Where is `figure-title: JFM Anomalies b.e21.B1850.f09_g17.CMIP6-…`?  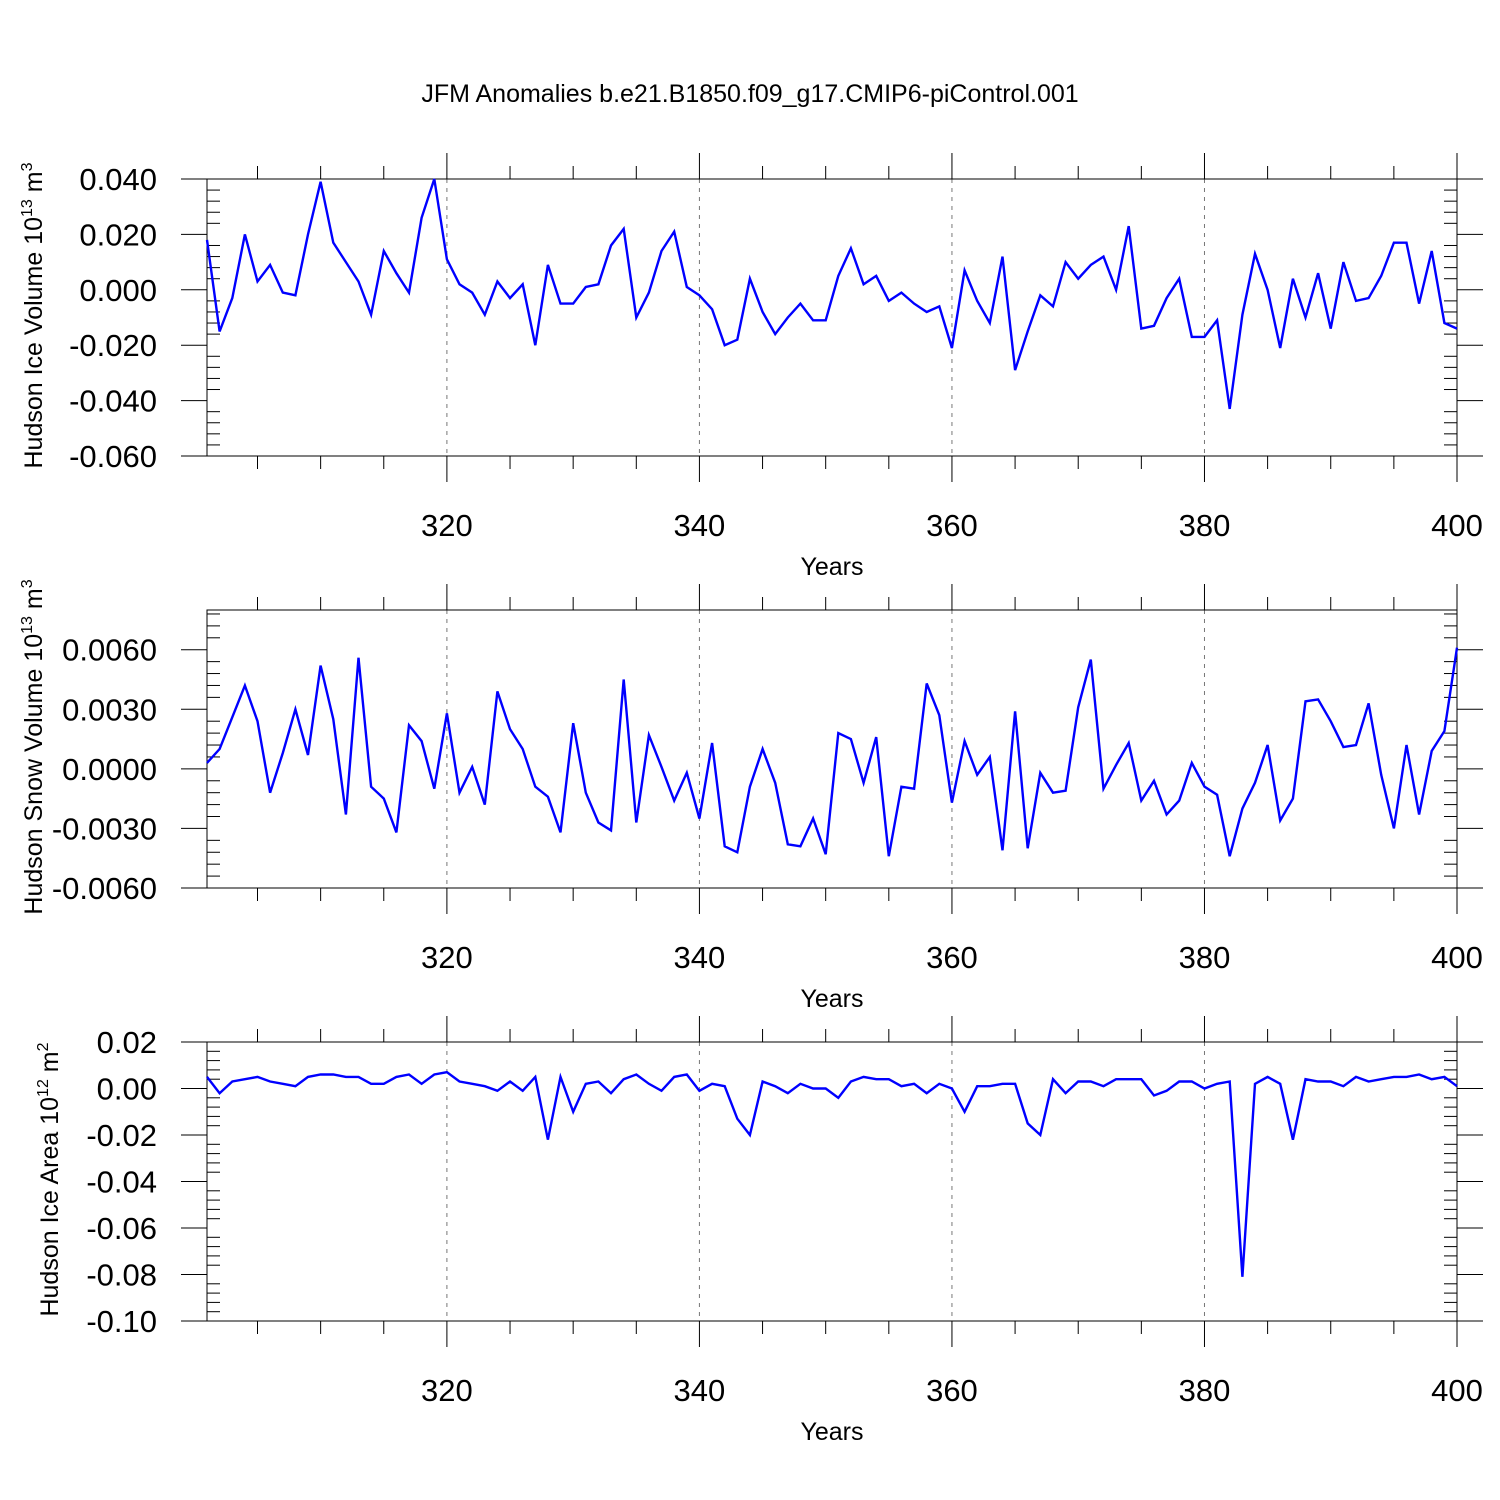
figure-title: JFM Anomalies b.e21.B1850.f09_g17.CMIP6-… is located at coordinates (750, 94).